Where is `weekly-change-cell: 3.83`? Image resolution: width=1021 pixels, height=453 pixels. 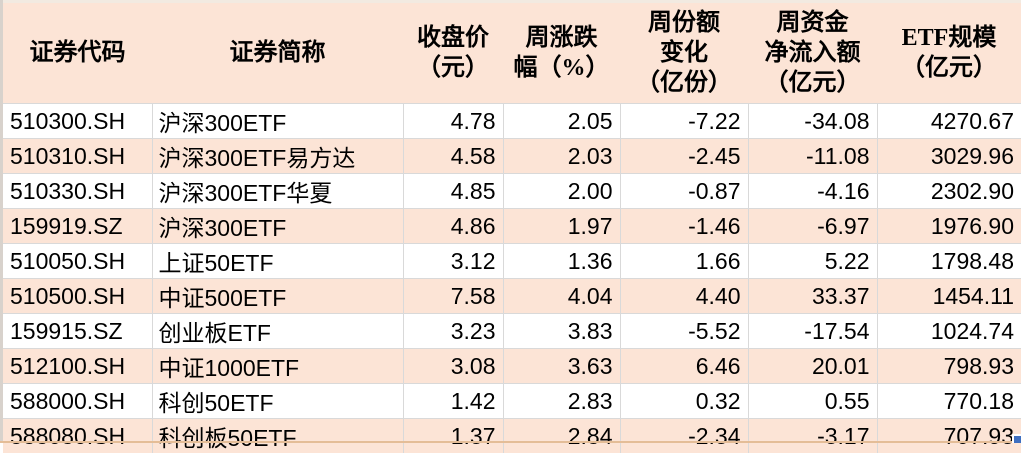
weekly-change-cell: 3.83 is located at coordinates (561, 331).